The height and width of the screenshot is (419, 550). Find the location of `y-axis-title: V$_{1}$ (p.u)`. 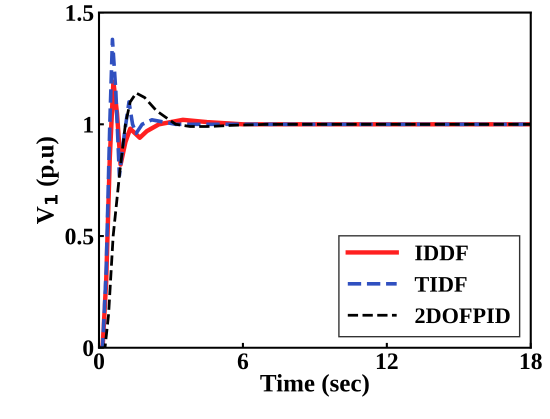

y-axis-title: V$_{1}$ (p.u) is located at coordinates (47, 180).